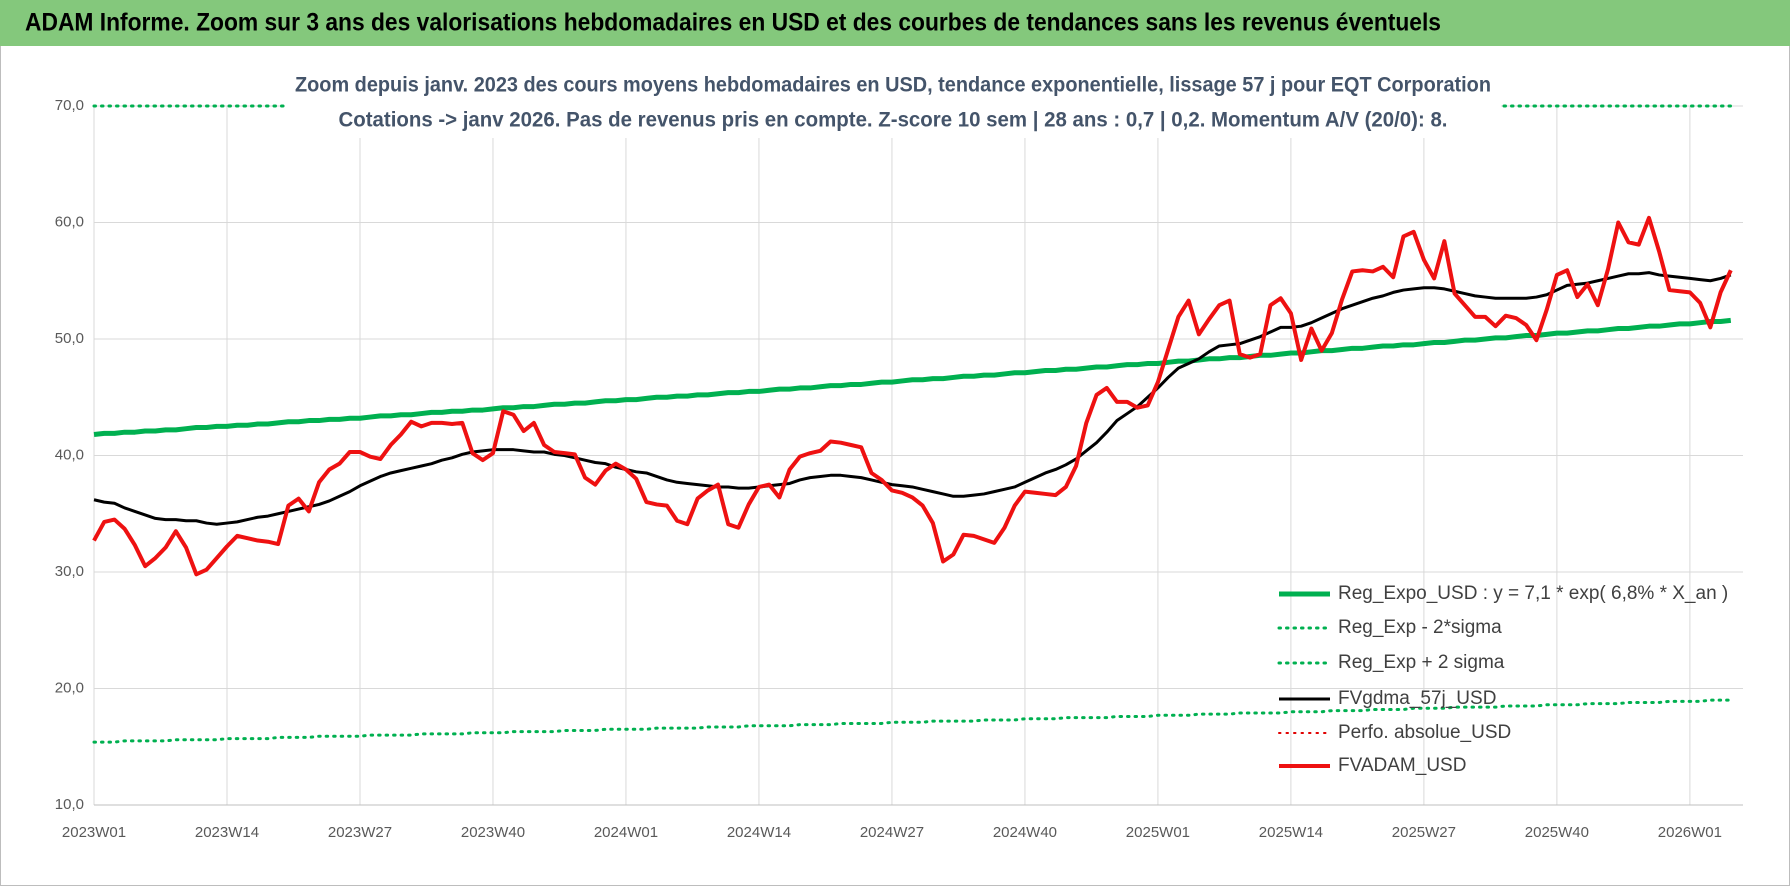 The height and width of the screenshot is (886, 1790). What do you see at coordinates (69, 571) in the screenshot?
I see `y-tick-label: 30,0` at bounding box center [69, 571].